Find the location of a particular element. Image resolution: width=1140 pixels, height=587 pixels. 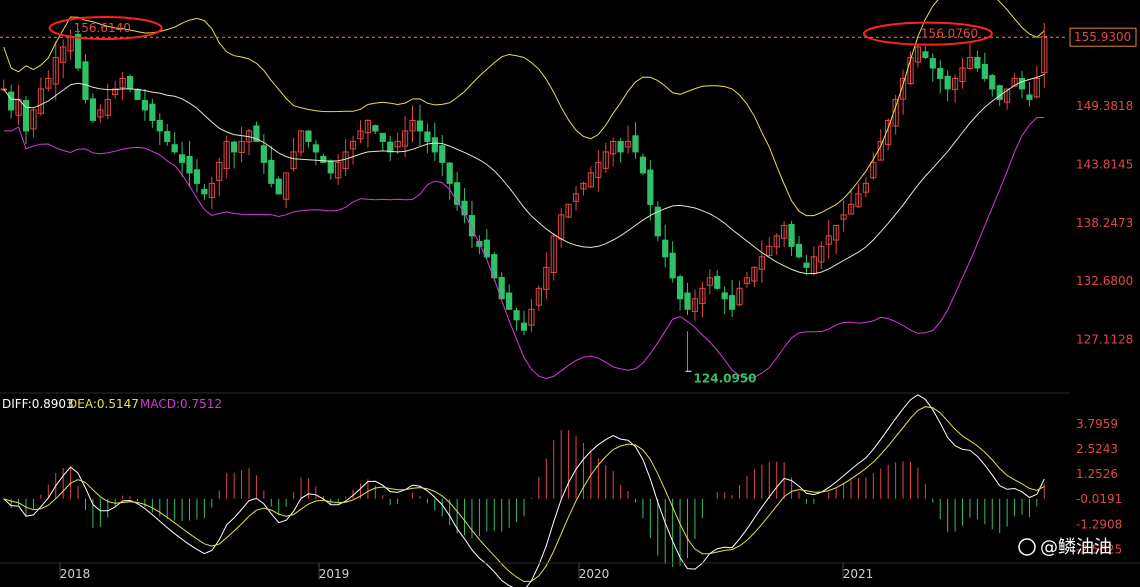

x-tick-label: 2018 is located at coordinates (75, 574).